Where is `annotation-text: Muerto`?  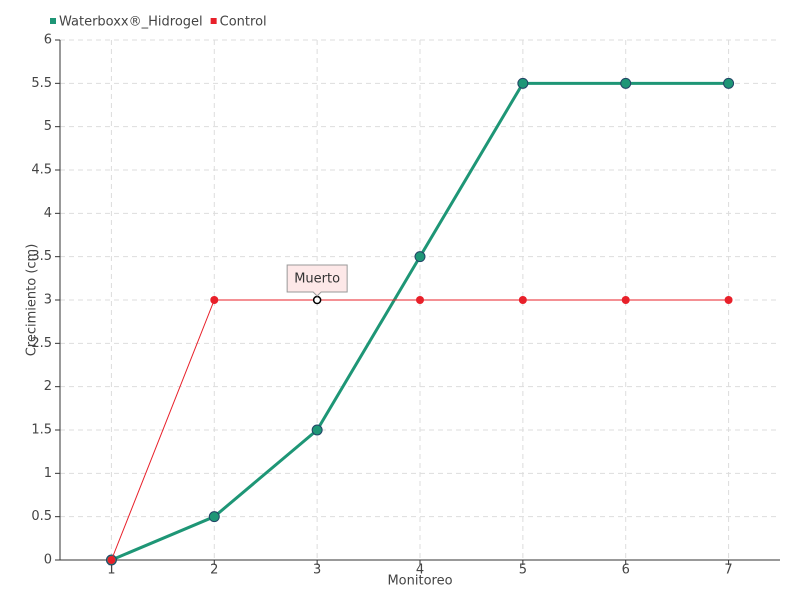
annotation-text: Muerto is located at coordinates (317, 279).